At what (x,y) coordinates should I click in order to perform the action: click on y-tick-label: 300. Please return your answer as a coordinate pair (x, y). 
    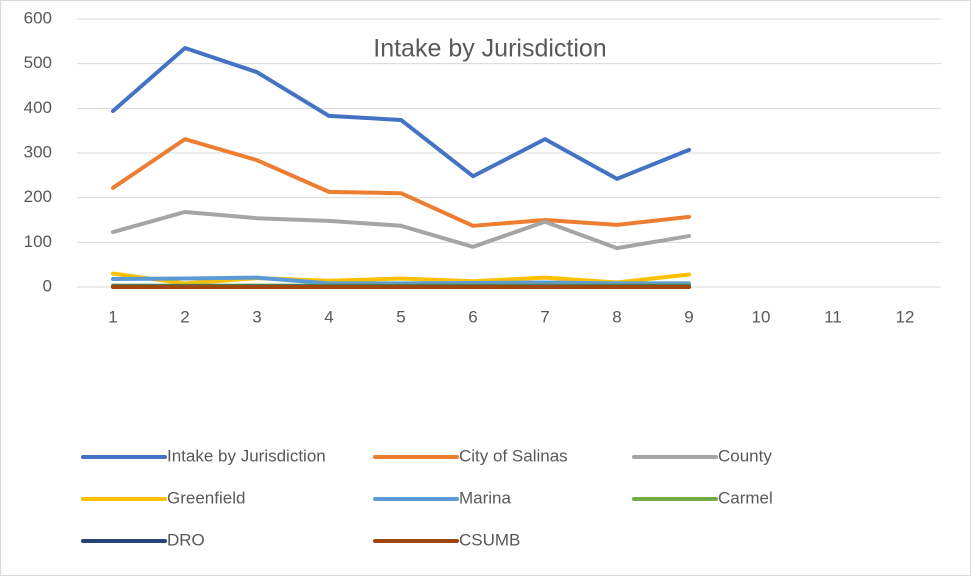
    Looking at the image, I should click on (38, 151).